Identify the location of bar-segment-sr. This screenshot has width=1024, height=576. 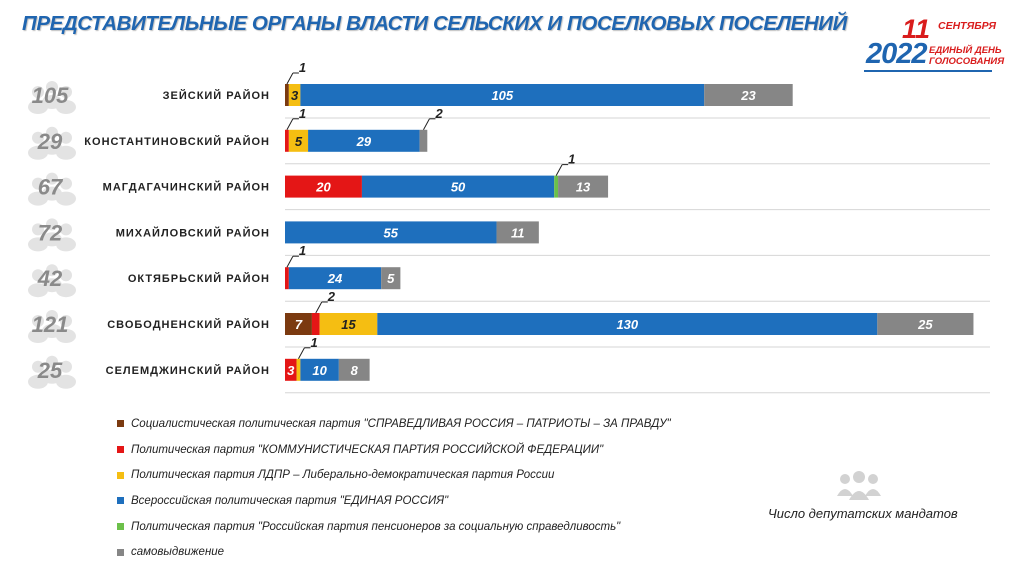
(287, 95).